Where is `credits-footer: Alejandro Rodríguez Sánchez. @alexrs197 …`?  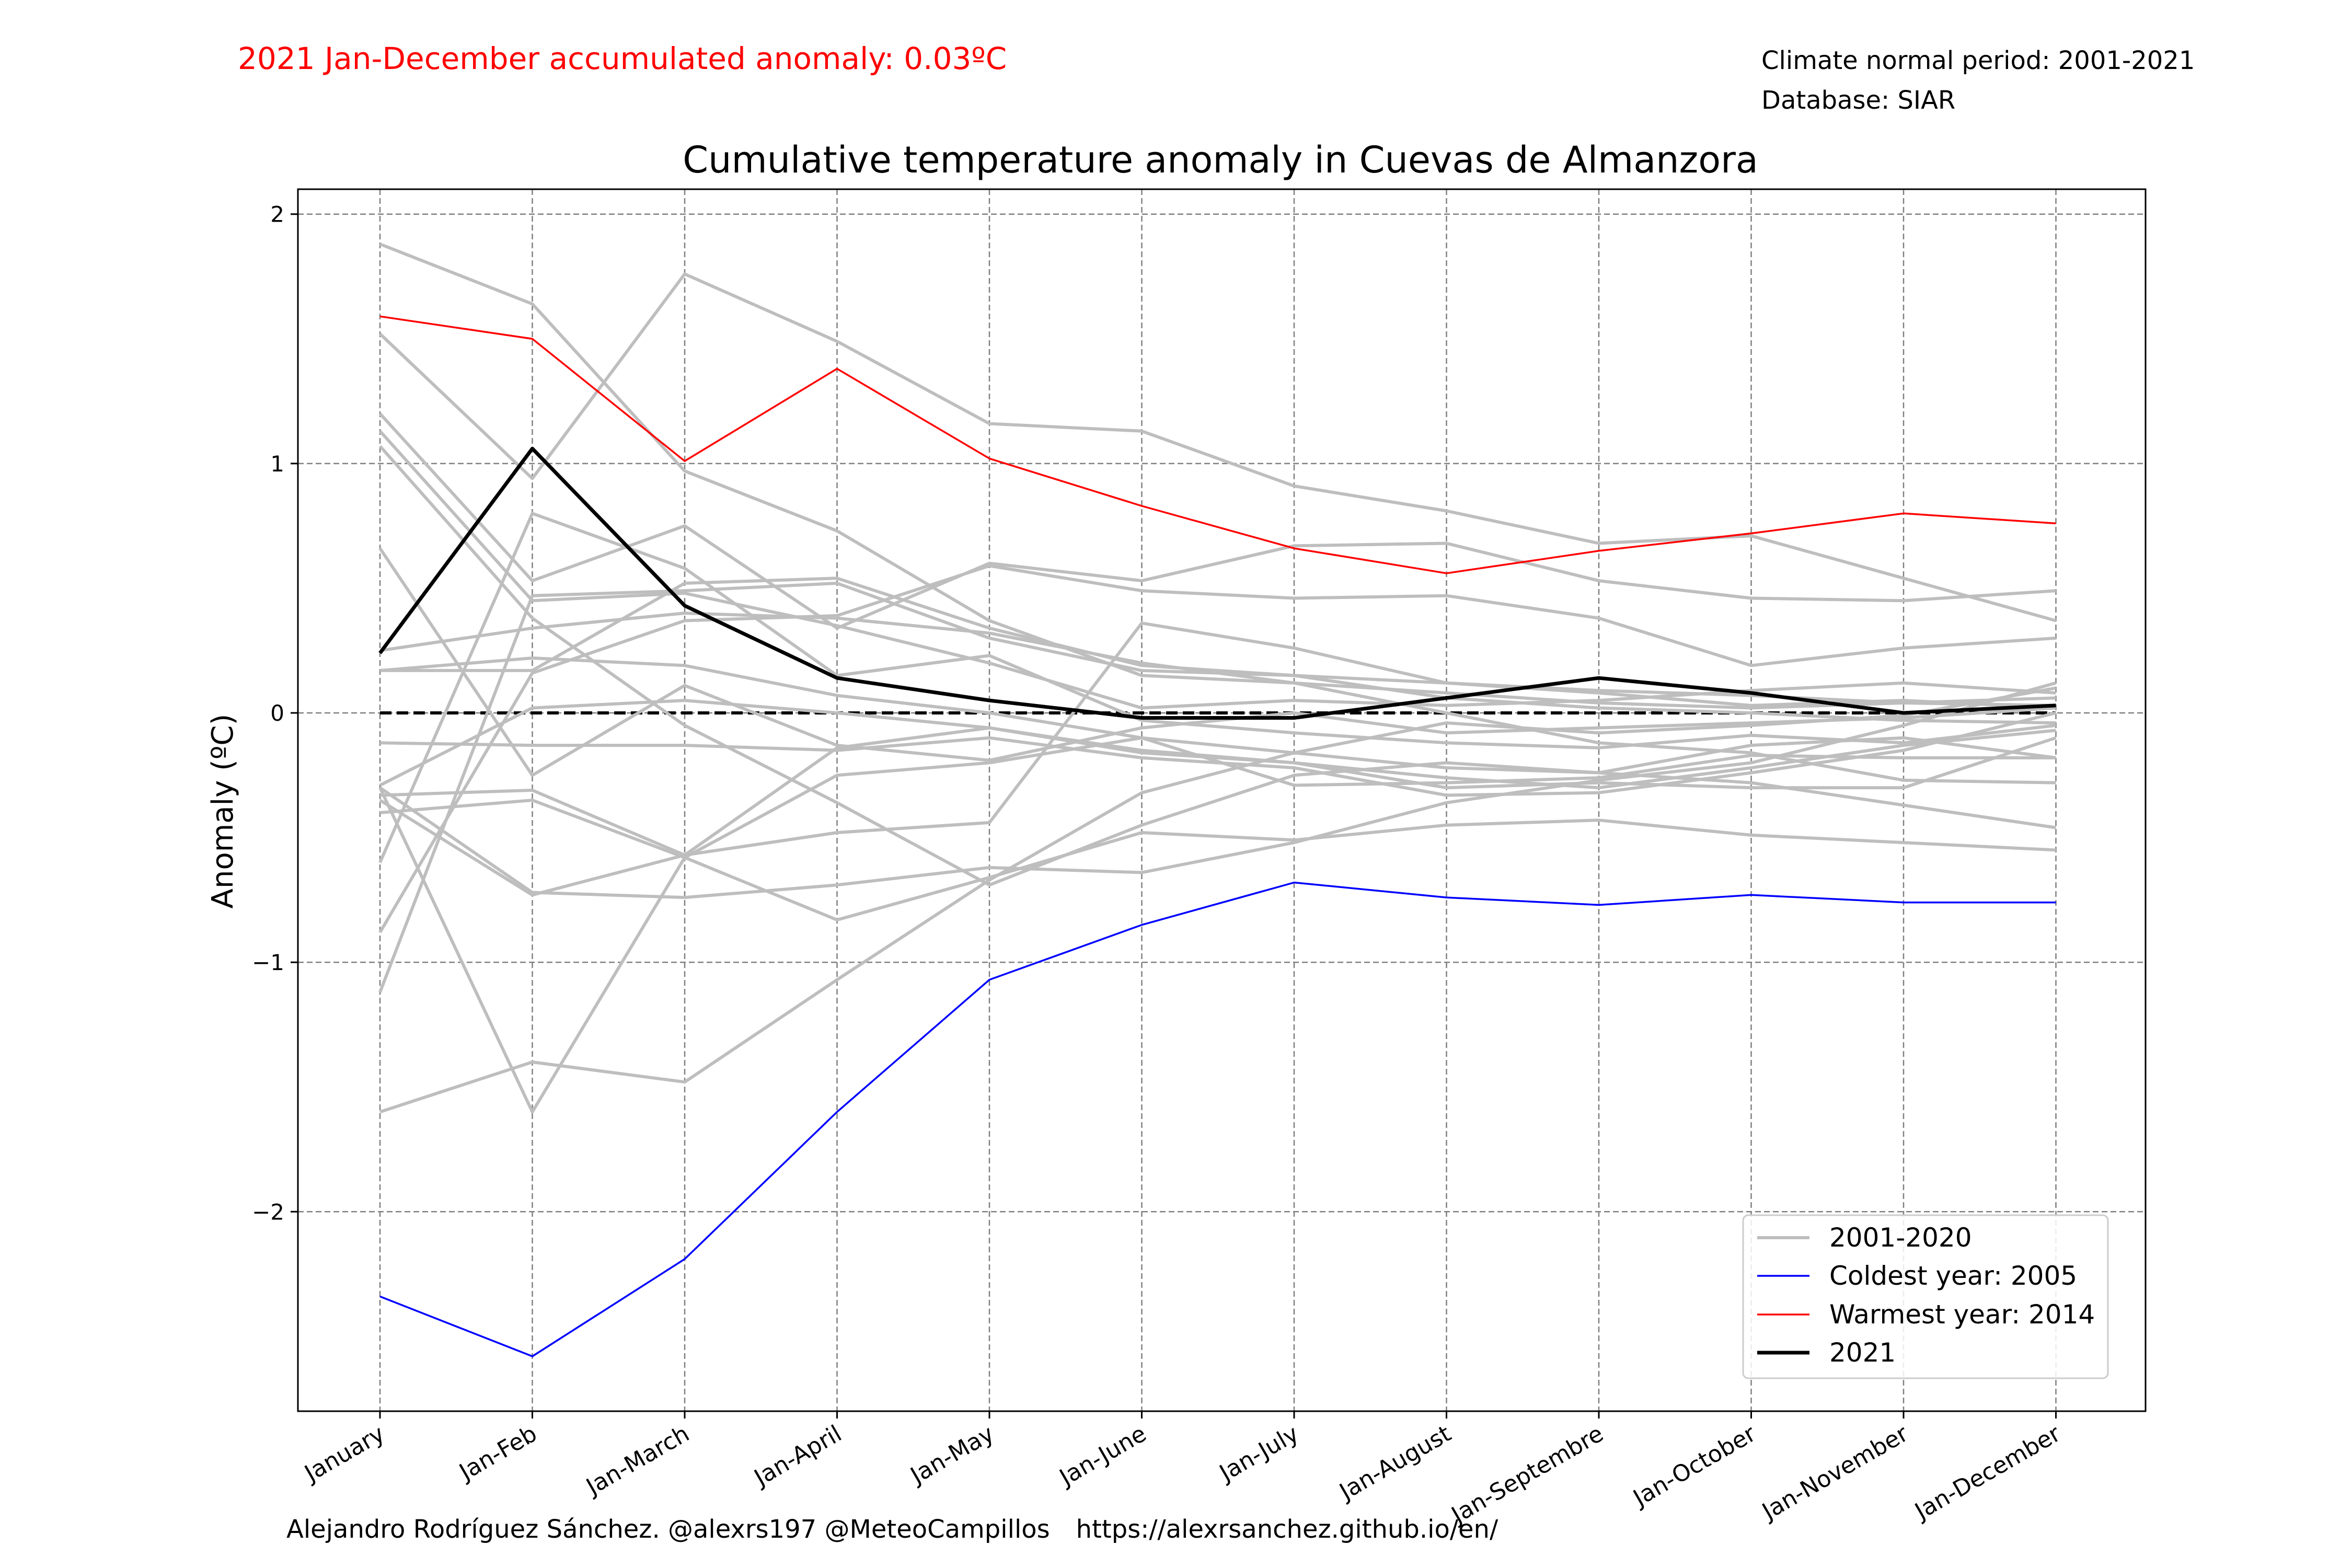 credits-footer: Alejandro Rodríguez Sánchez. @alexrs197 … is located at coordinates (892, 1529).